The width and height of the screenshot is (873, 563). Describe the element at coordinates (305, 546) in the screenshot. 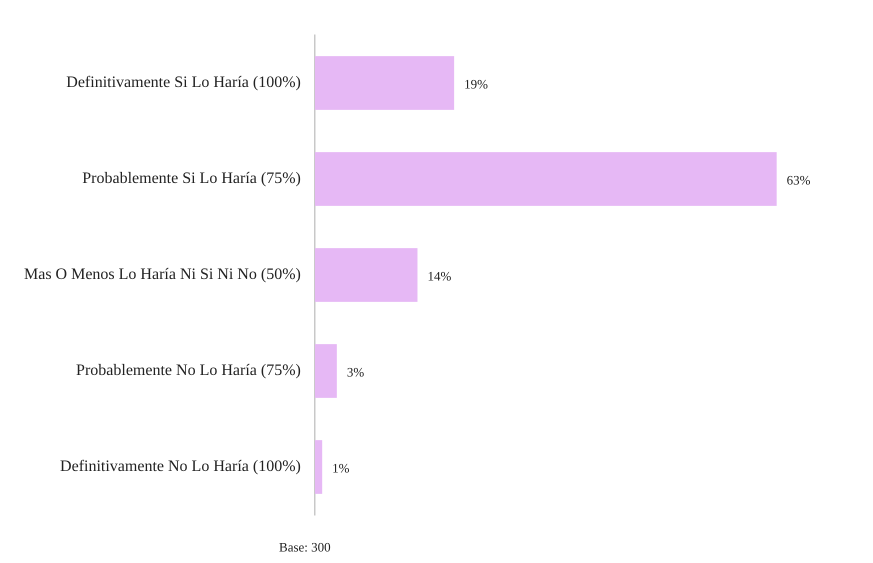

I see `text: Base: 300` at that location.